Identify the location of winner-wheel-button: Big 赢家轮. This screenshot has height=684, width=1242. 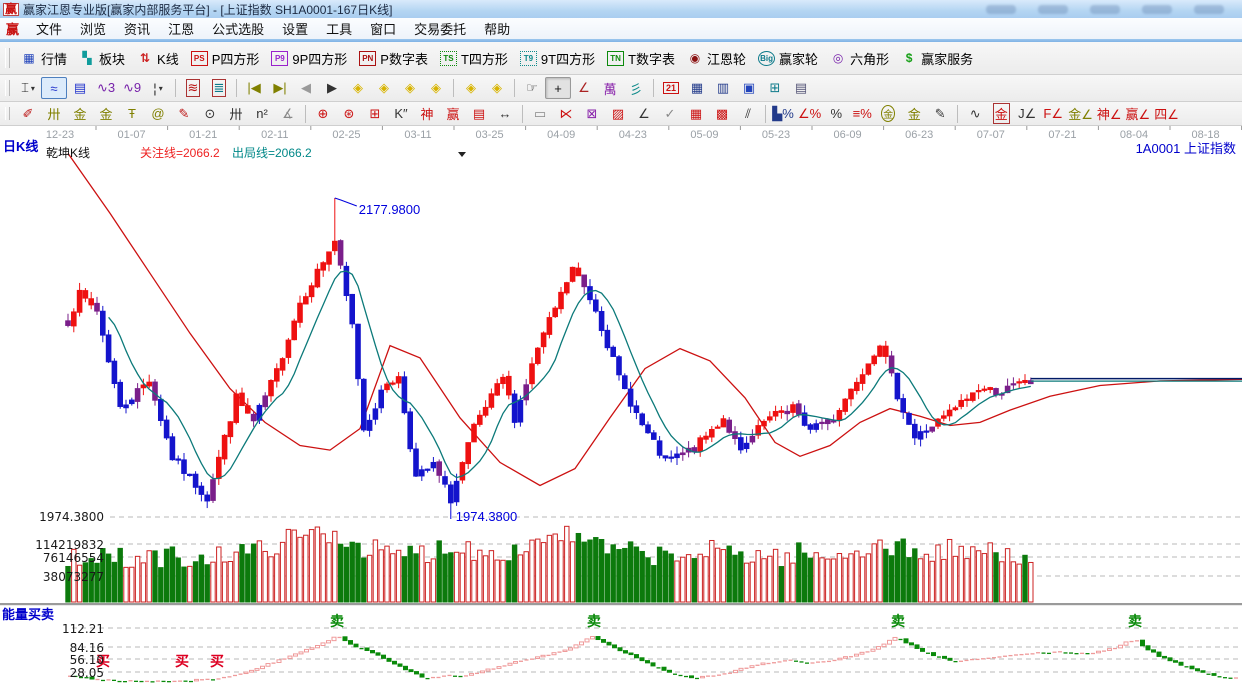
(788, 58).